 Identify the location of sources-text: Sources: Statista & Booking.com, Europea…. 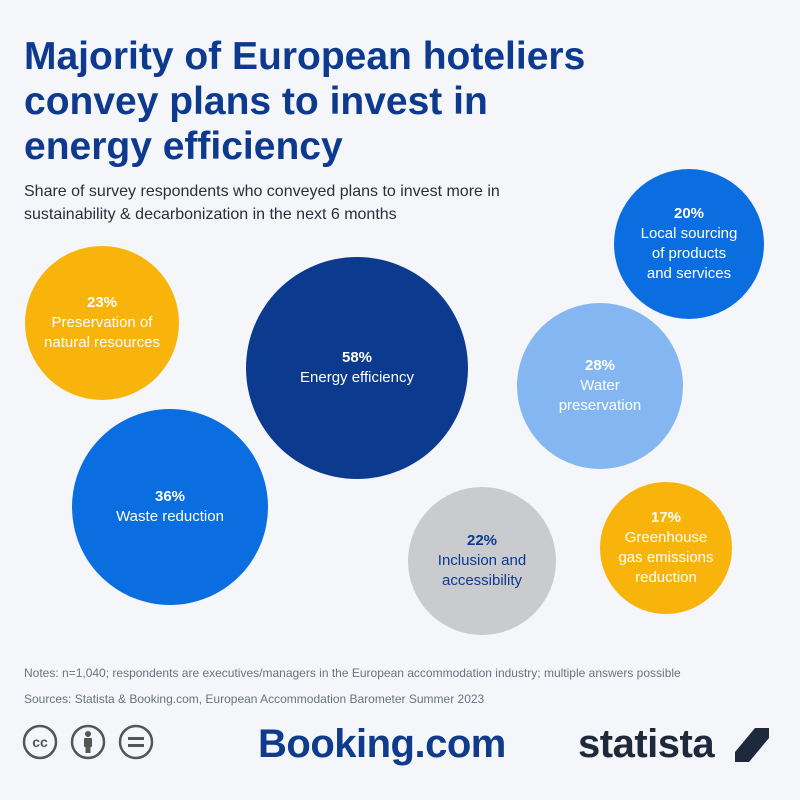
(254, 699).